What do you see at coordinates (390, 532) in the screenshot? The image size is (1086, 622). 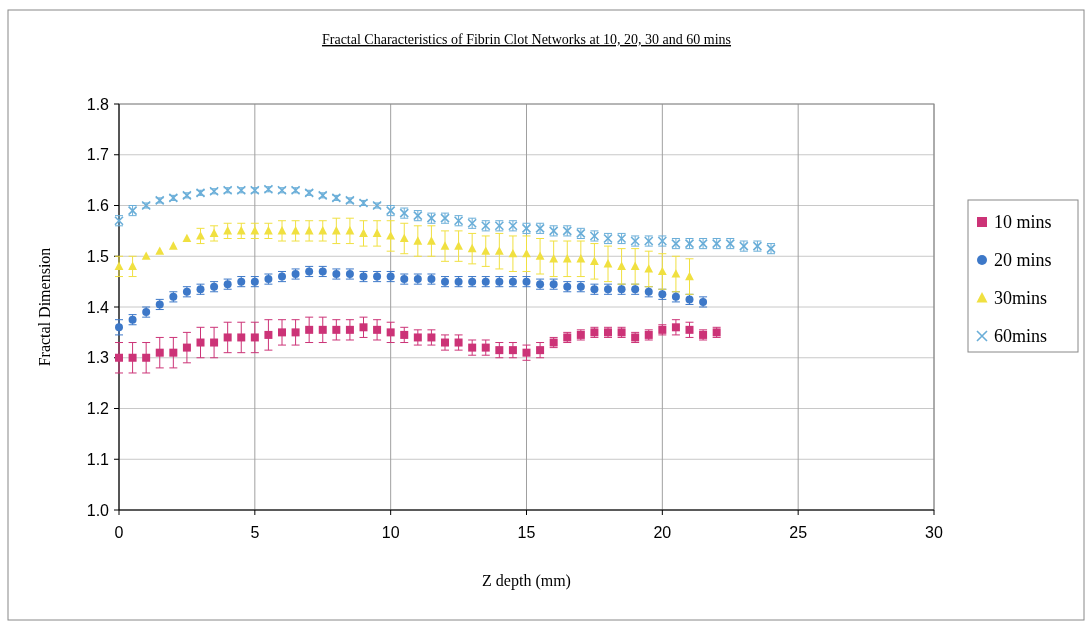 I see `x-tick-label: 10` at bounding box center [390, 532].